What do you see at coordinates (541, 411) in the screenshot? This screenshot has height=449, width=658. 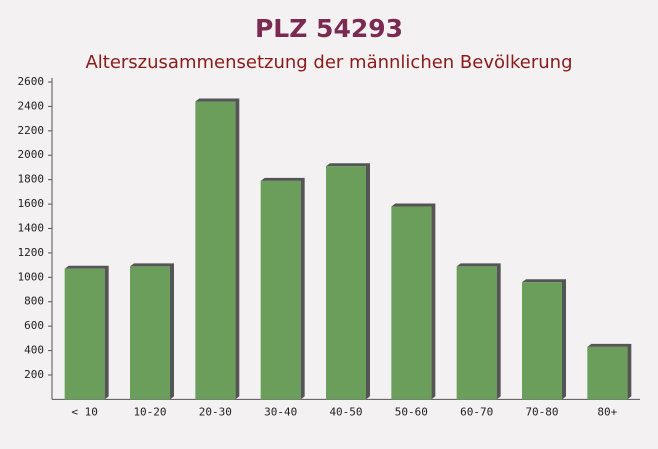 I see `x-tick-label: 70-80` at bounding box center [541, 411].